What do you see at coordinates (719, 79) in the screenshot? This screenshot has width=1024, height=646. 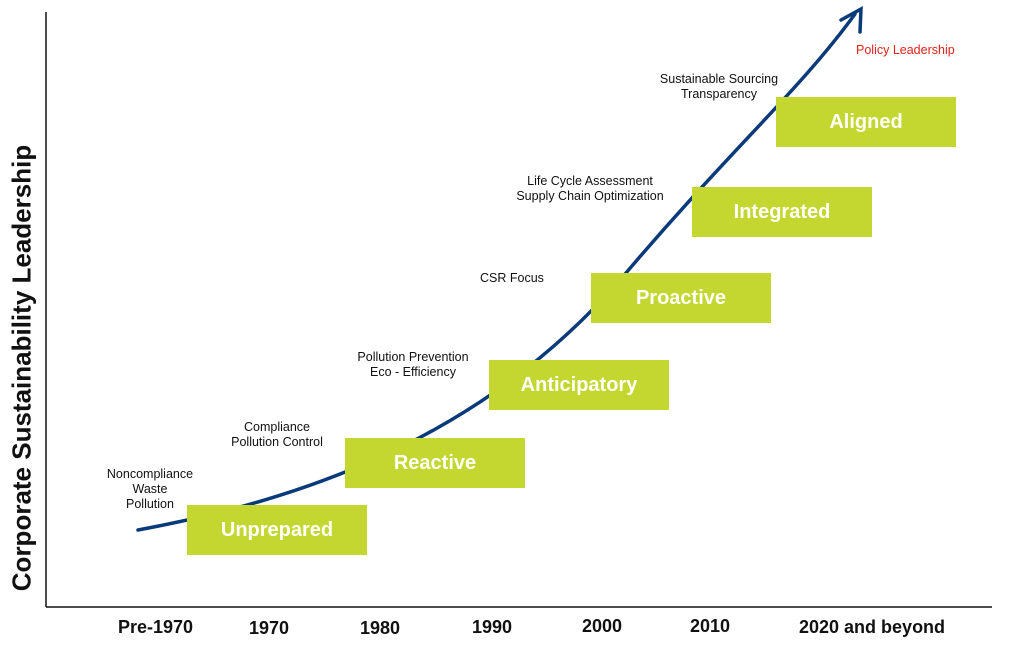 I see `annotation-line: Sustainable Sourcing` at bounding box center [719, 79].